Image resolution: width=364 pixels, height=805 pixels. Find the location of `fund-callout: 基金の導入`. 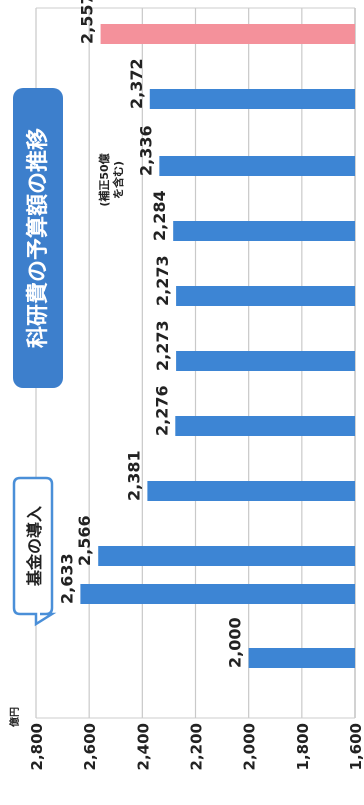

fund-callout: 基金の導入 is located at coordinates (34, 551).